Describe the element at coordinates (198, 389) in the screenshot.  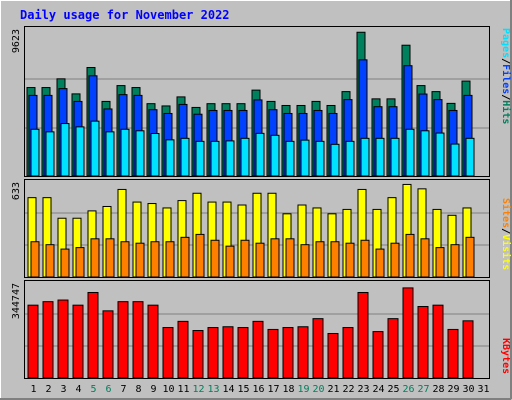
I see `x-tick-label: 12` at that location.